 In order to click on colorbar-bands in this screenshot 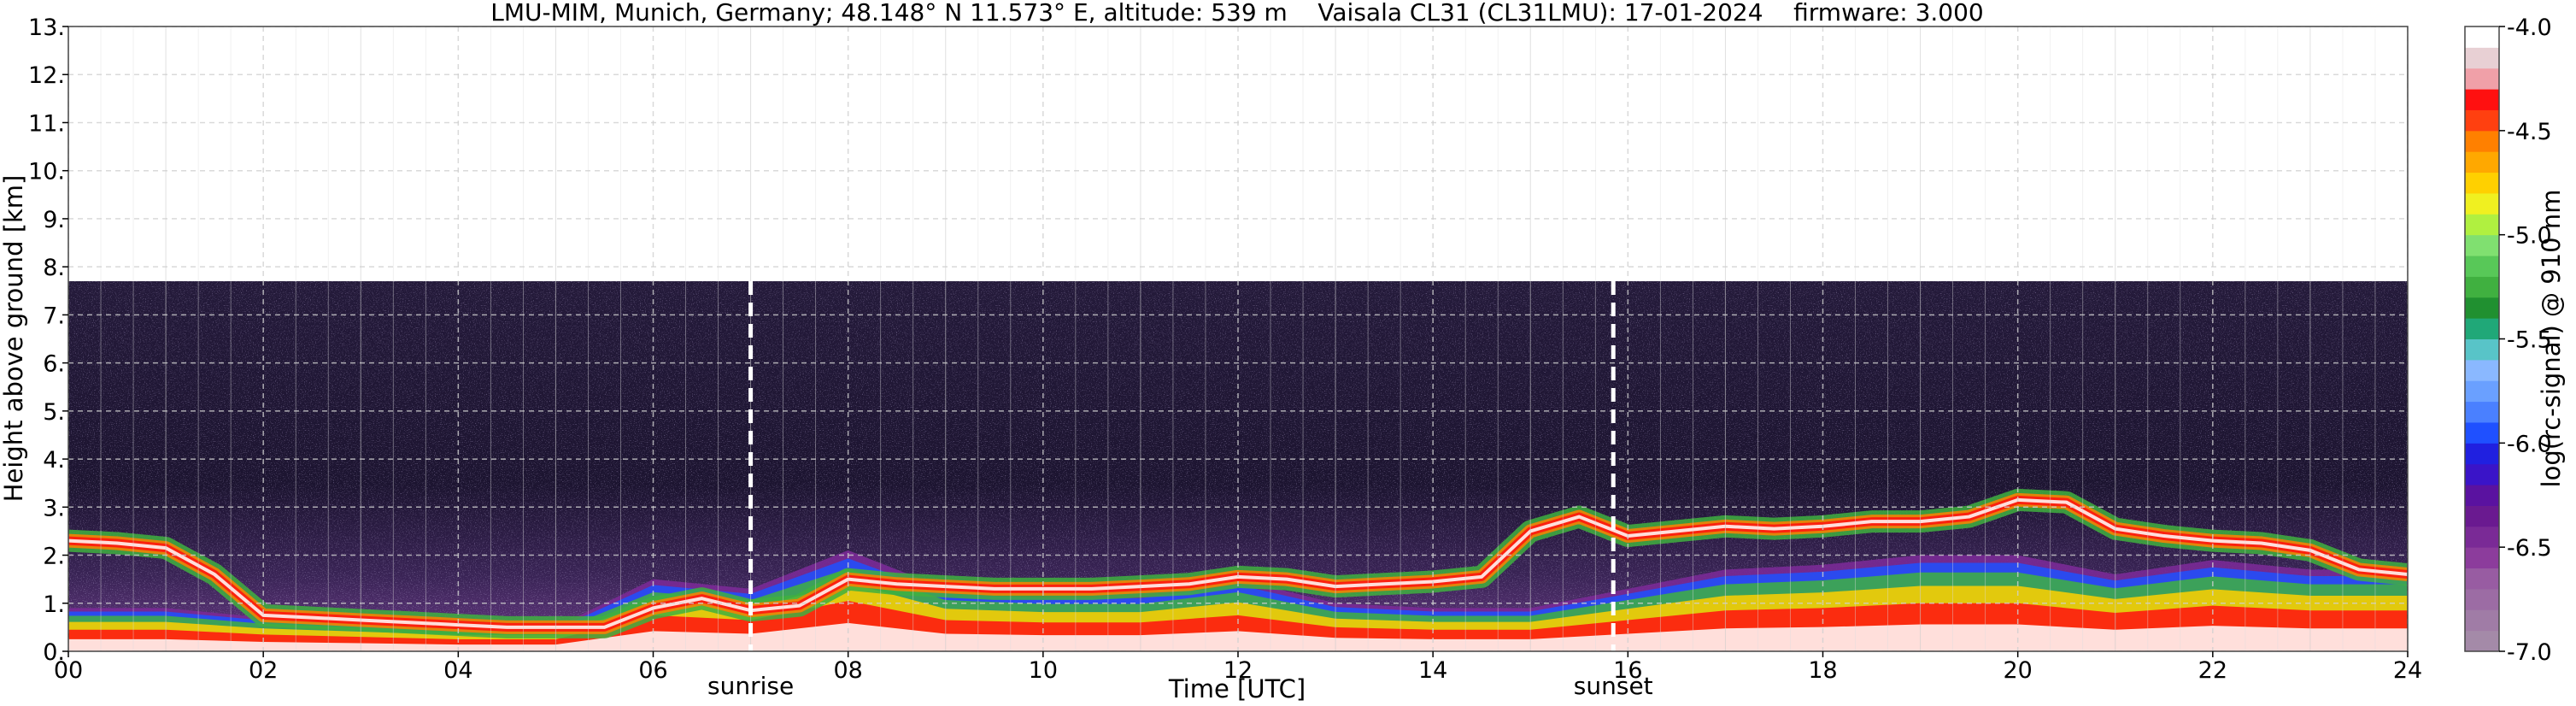, I will do `click(2482, 339)`.